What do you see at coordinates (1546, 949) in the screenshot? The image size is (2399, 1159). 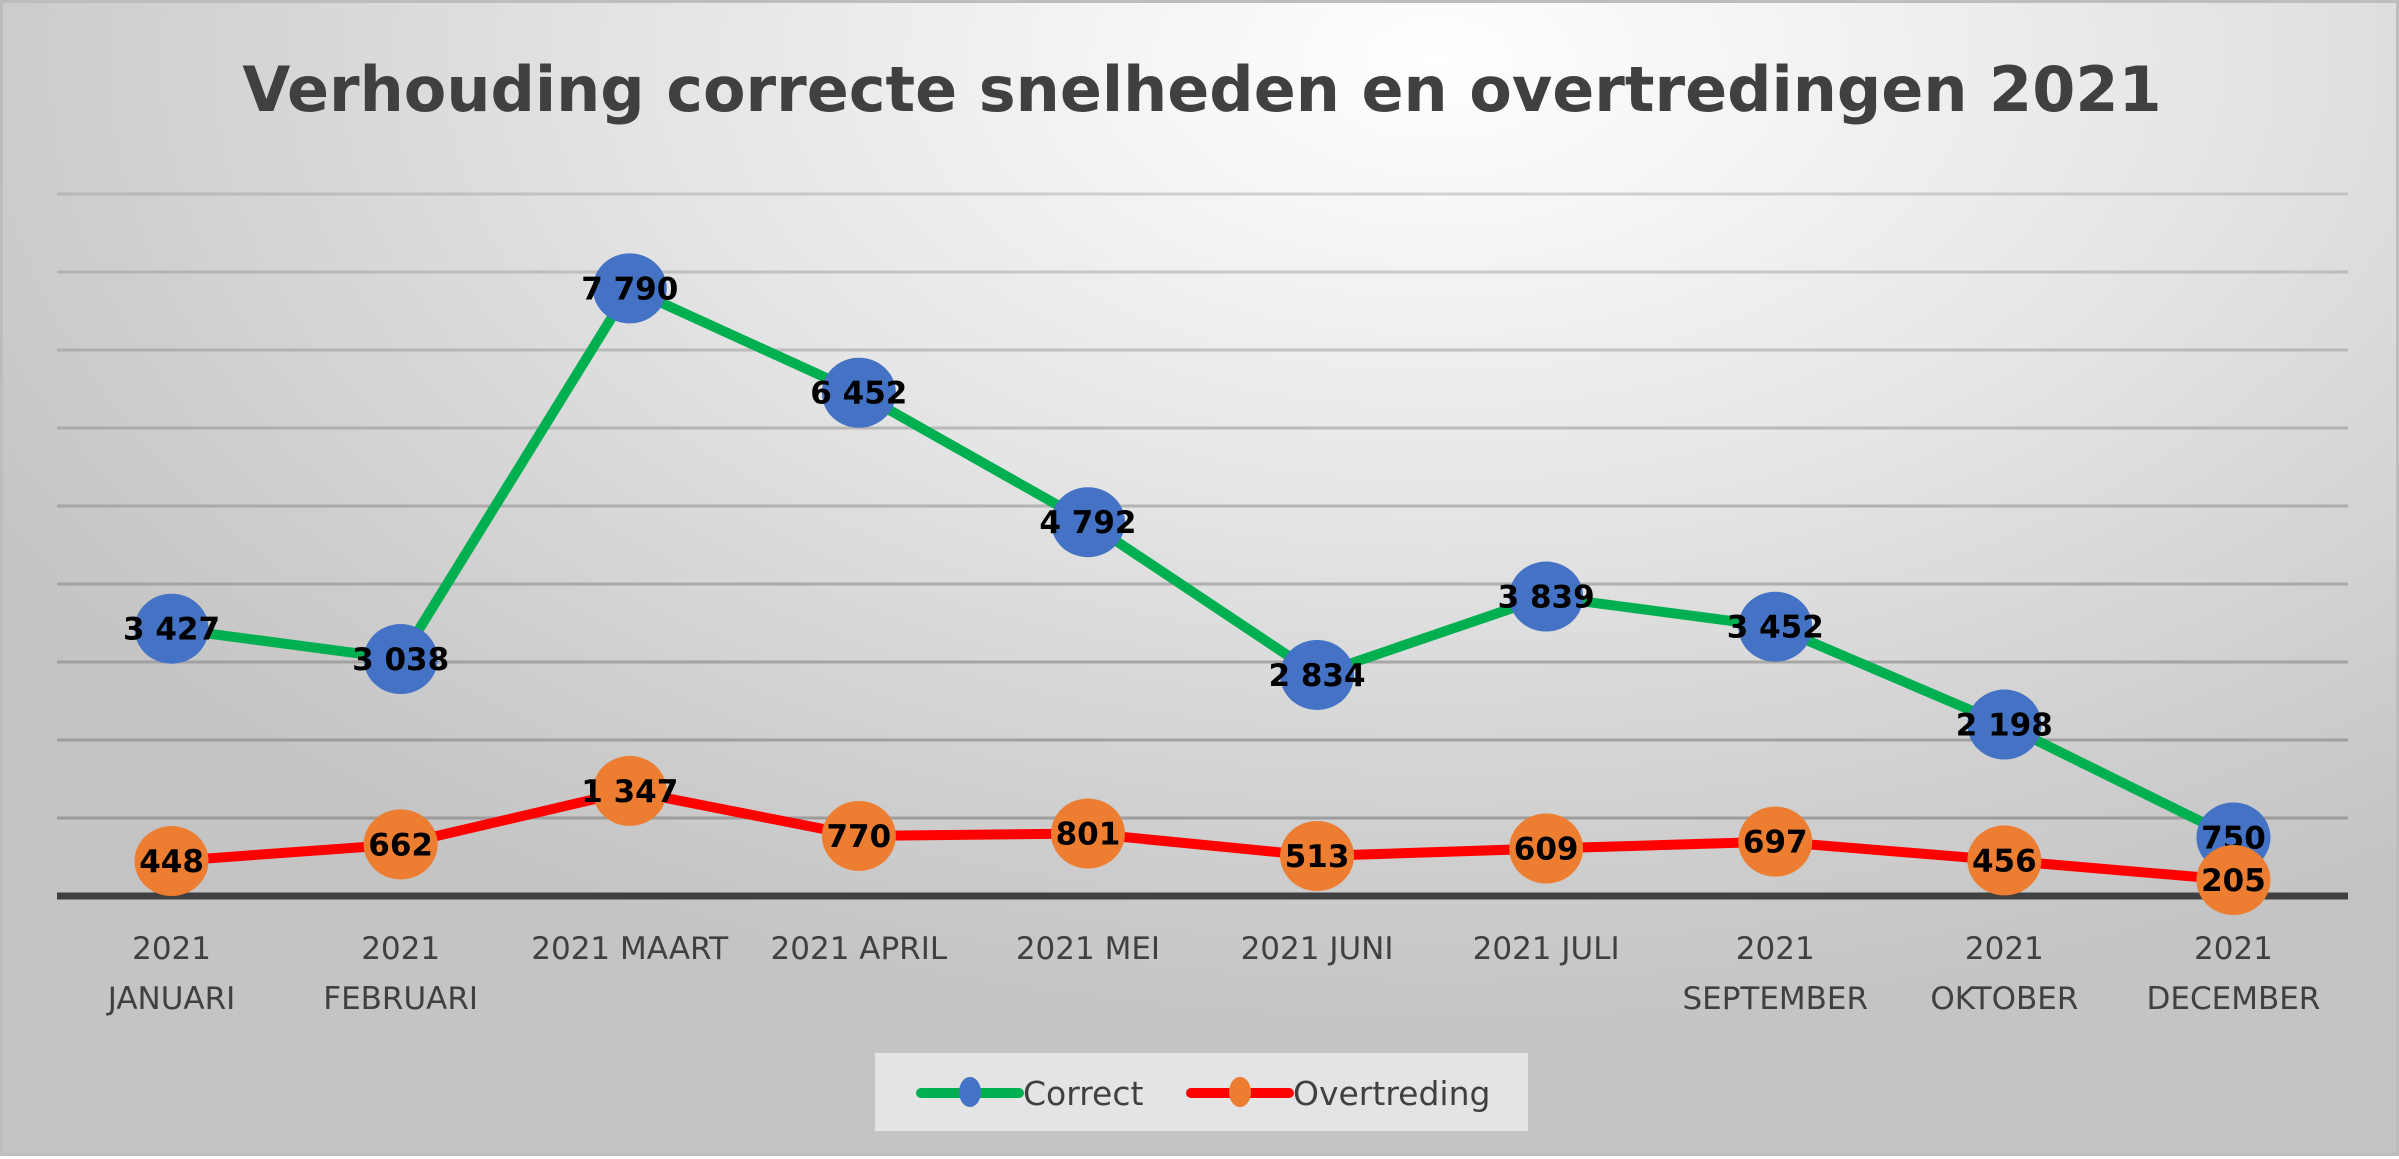 I see `x-tick-label: 2021 JULI` at bounding box center [1546, 949].